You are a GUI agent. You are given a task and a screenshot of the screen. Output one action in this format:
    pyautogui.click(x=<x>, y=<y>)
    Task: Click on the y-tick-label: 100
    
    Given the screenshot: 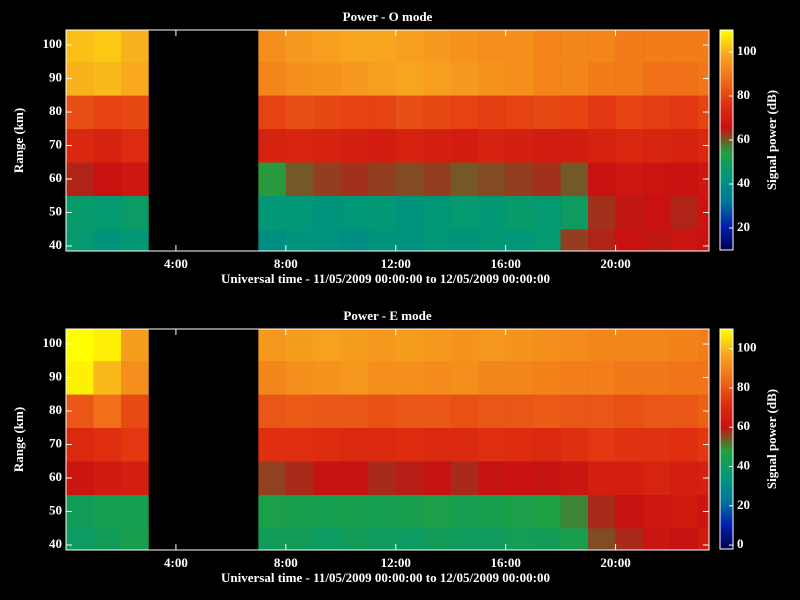 What is the action you would take?
    pyautogui.click(x=53, y=342)
    